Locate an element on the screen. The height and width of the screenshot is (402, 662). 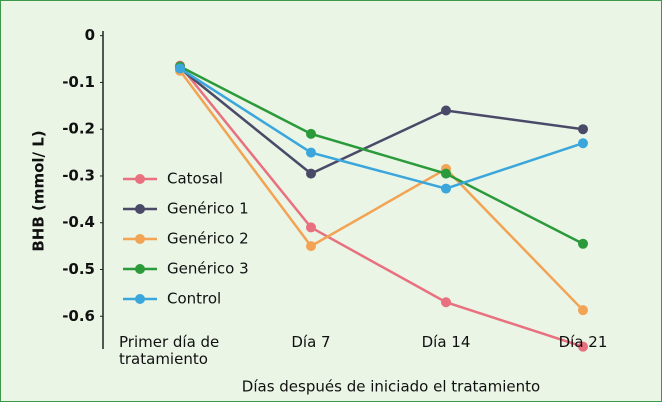
x-tick-label: Día 14 is located at coordinates (446, 342).